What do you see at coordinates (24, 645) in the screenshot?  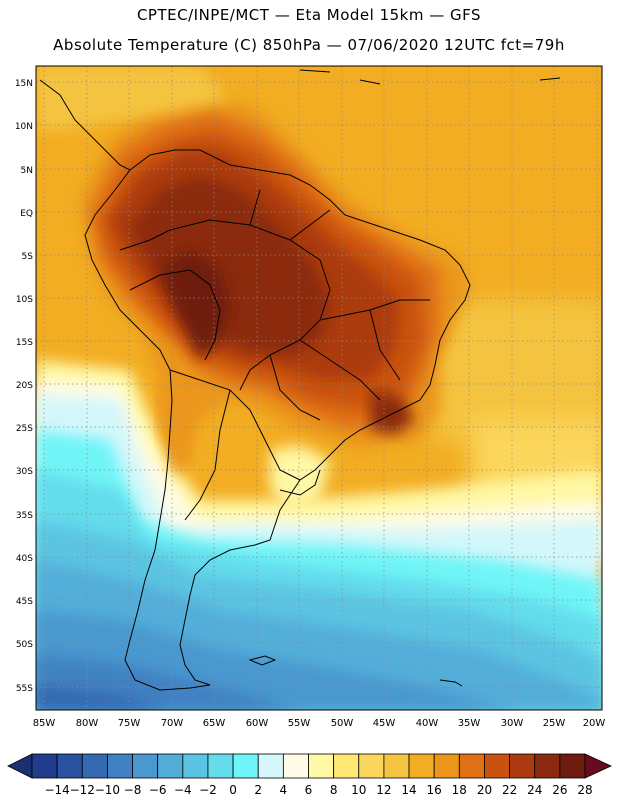 I see `lat-label: 50S` at bounding box center [24, 645].